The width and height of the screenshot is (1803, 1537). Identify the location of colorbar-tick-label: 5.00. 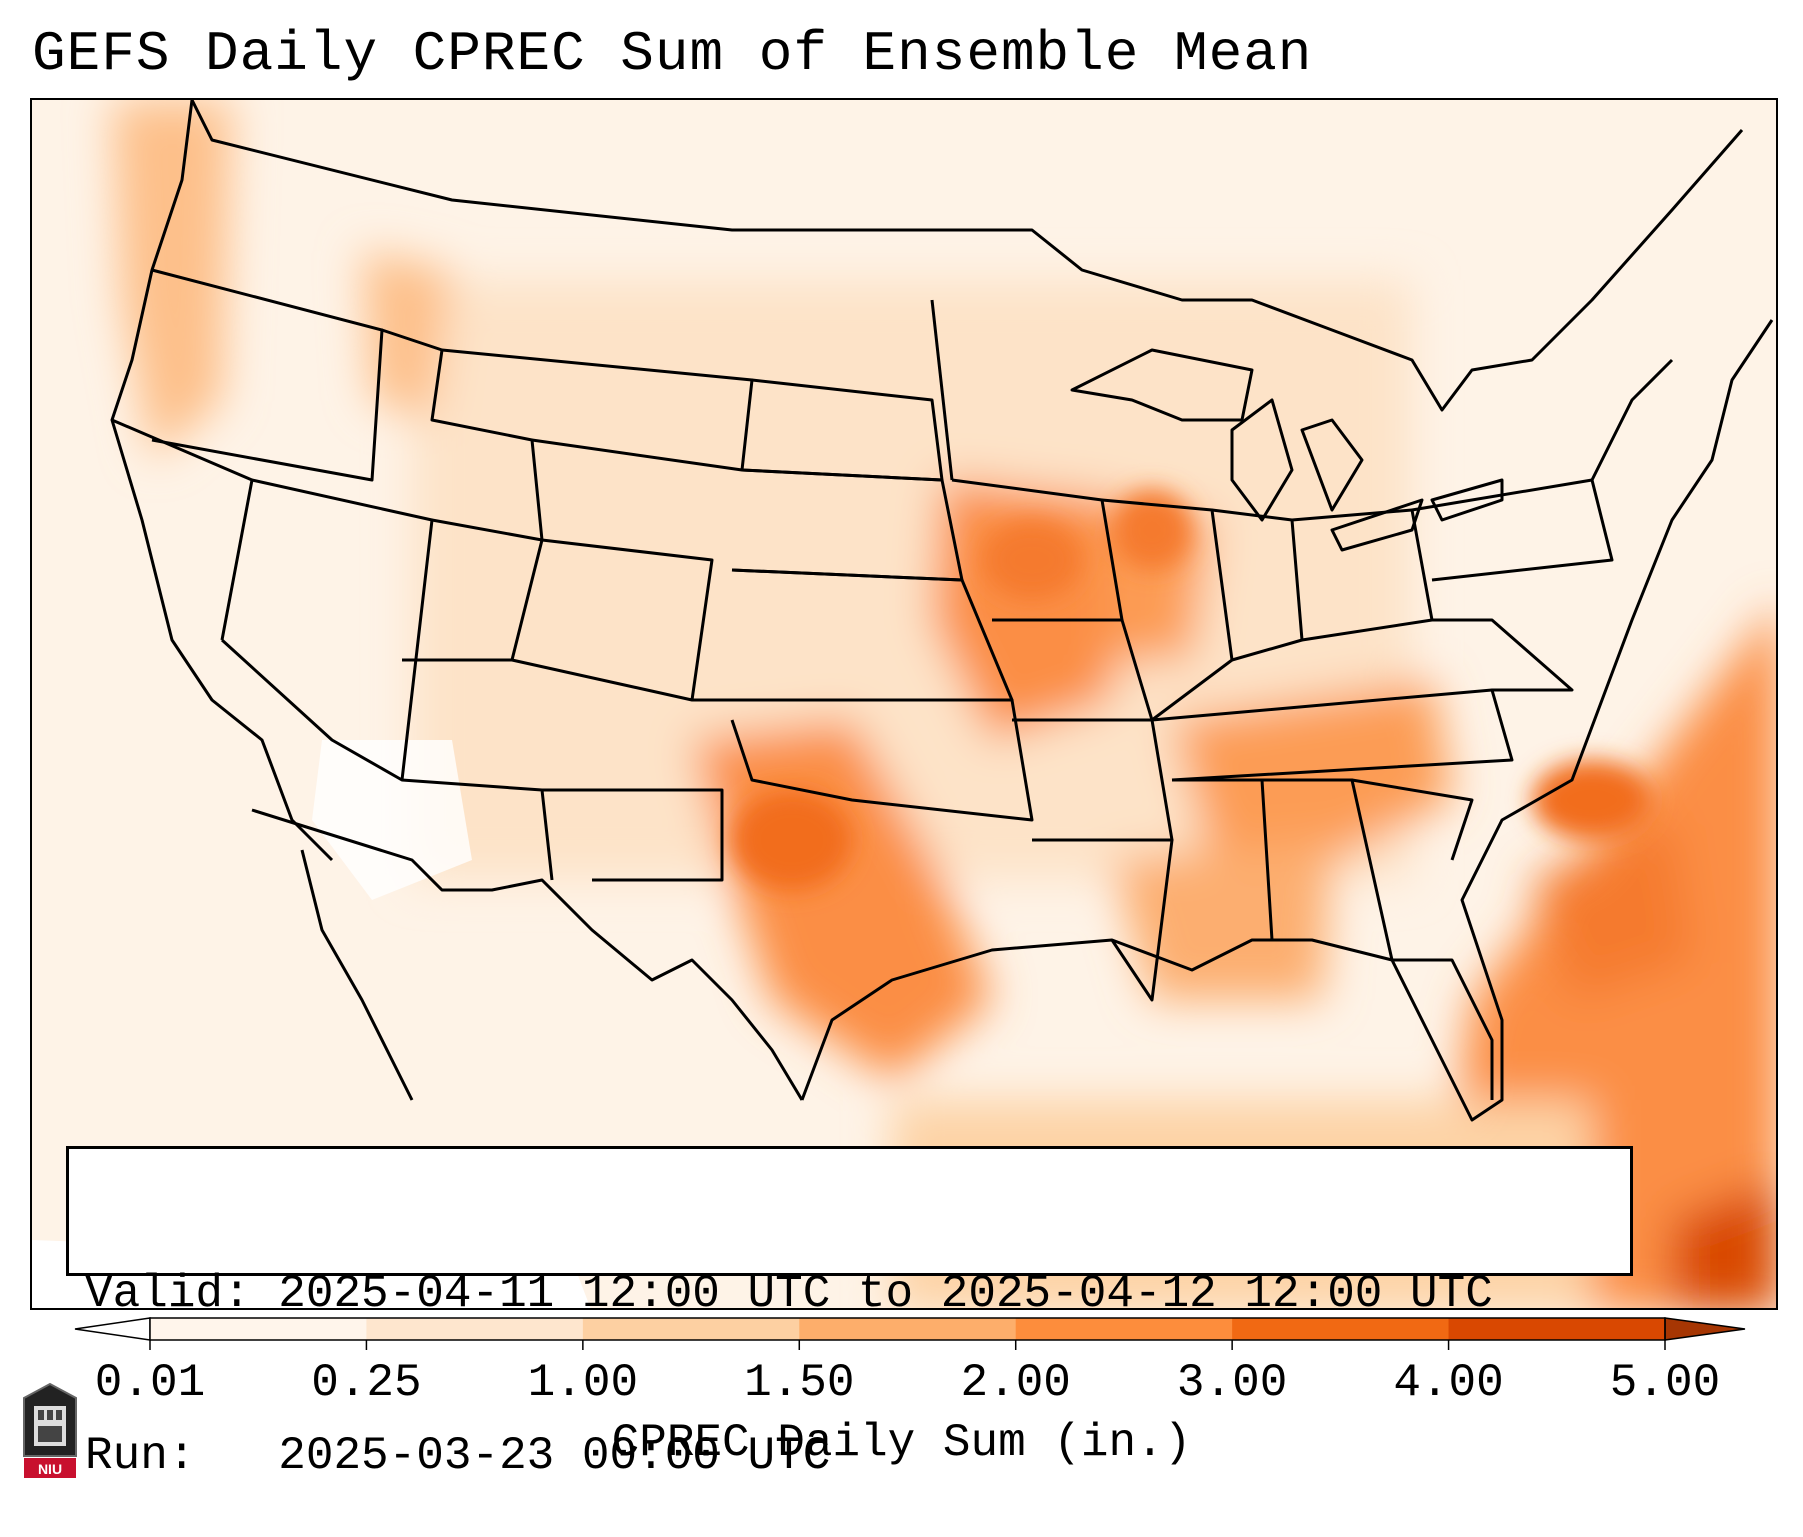
(1665, 1383).